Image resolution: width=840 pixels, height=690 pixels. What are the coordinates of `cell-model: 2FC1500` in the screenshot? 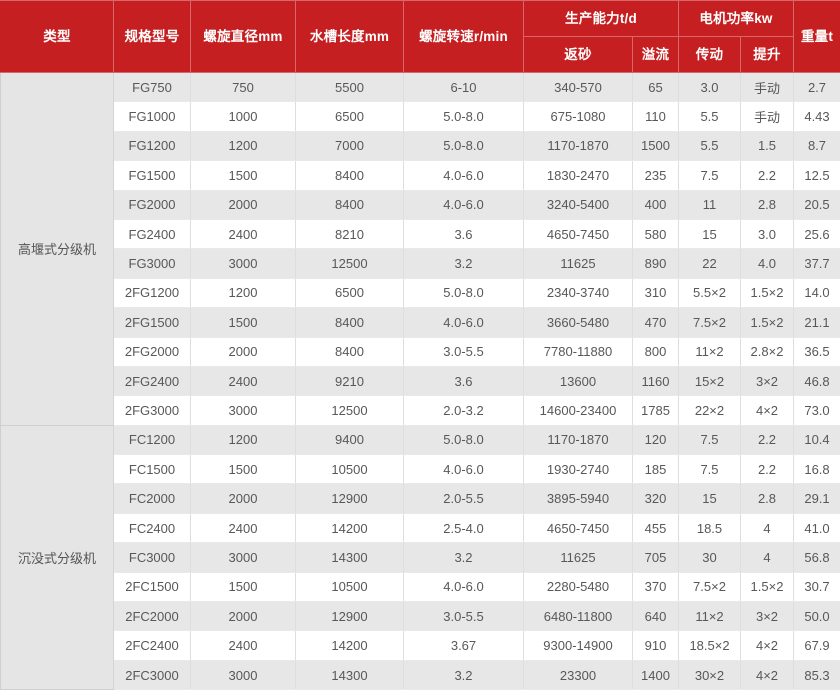 It's located at (152, 586).